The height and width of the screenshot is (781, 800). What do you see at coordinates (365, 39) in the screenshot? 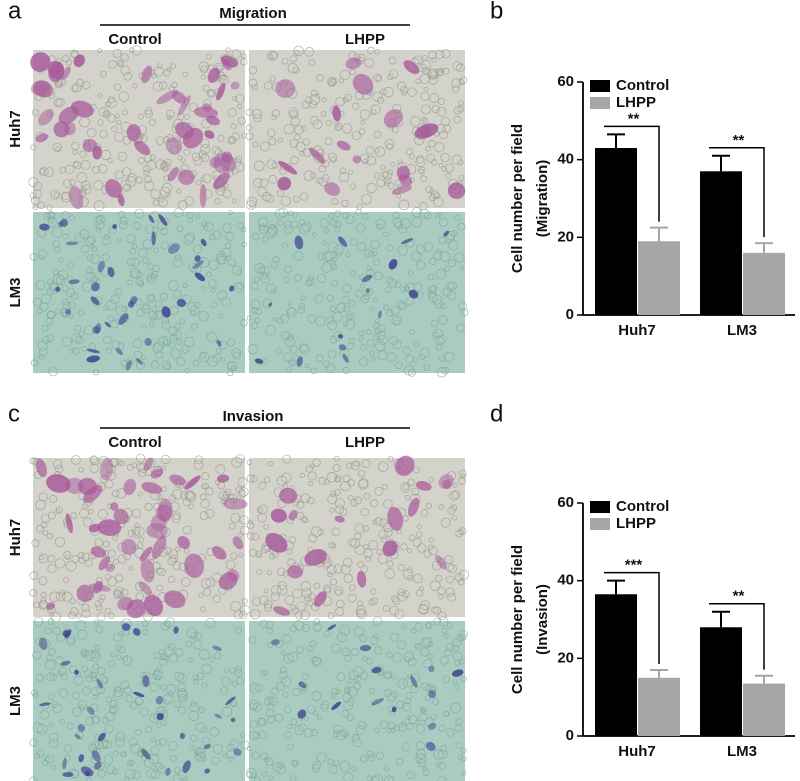
I see `column-label: LHPP` at bounding box center [365, 39].